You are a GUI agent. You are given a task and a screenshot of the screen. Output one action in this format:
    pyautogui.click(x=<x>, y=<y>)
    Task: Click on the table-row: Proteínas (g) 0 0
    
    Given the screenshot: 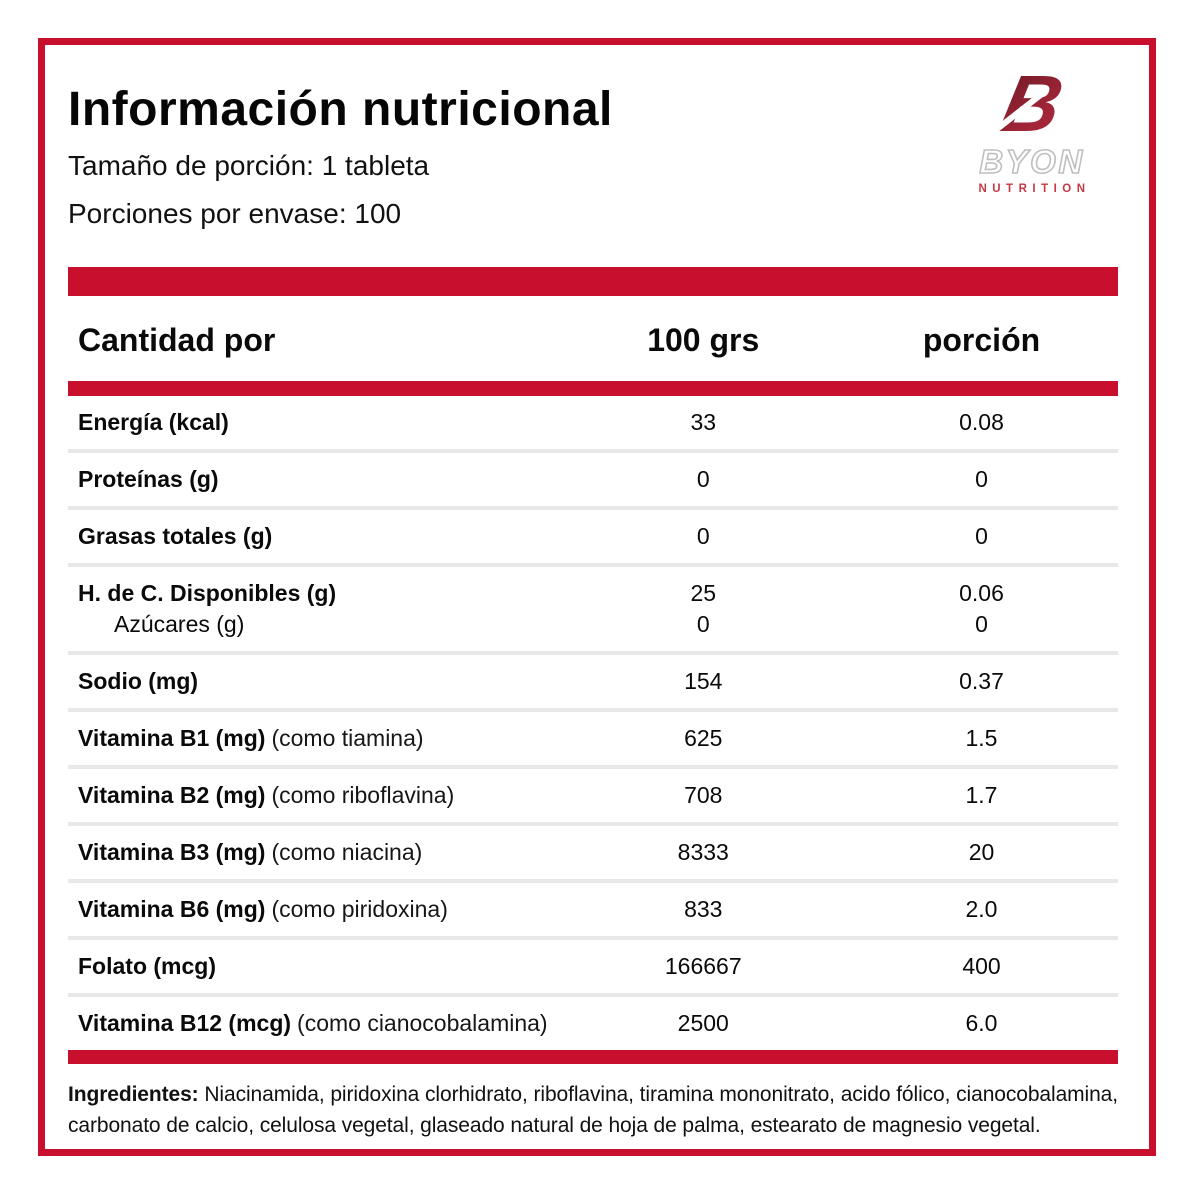 What is the action you would take?
    pyautogui.click(x=593, y=479)
    